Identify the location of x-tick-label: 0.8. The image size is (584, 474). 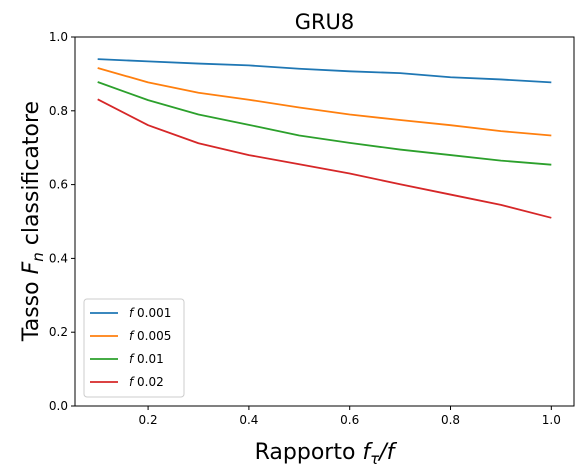
(450, 420).